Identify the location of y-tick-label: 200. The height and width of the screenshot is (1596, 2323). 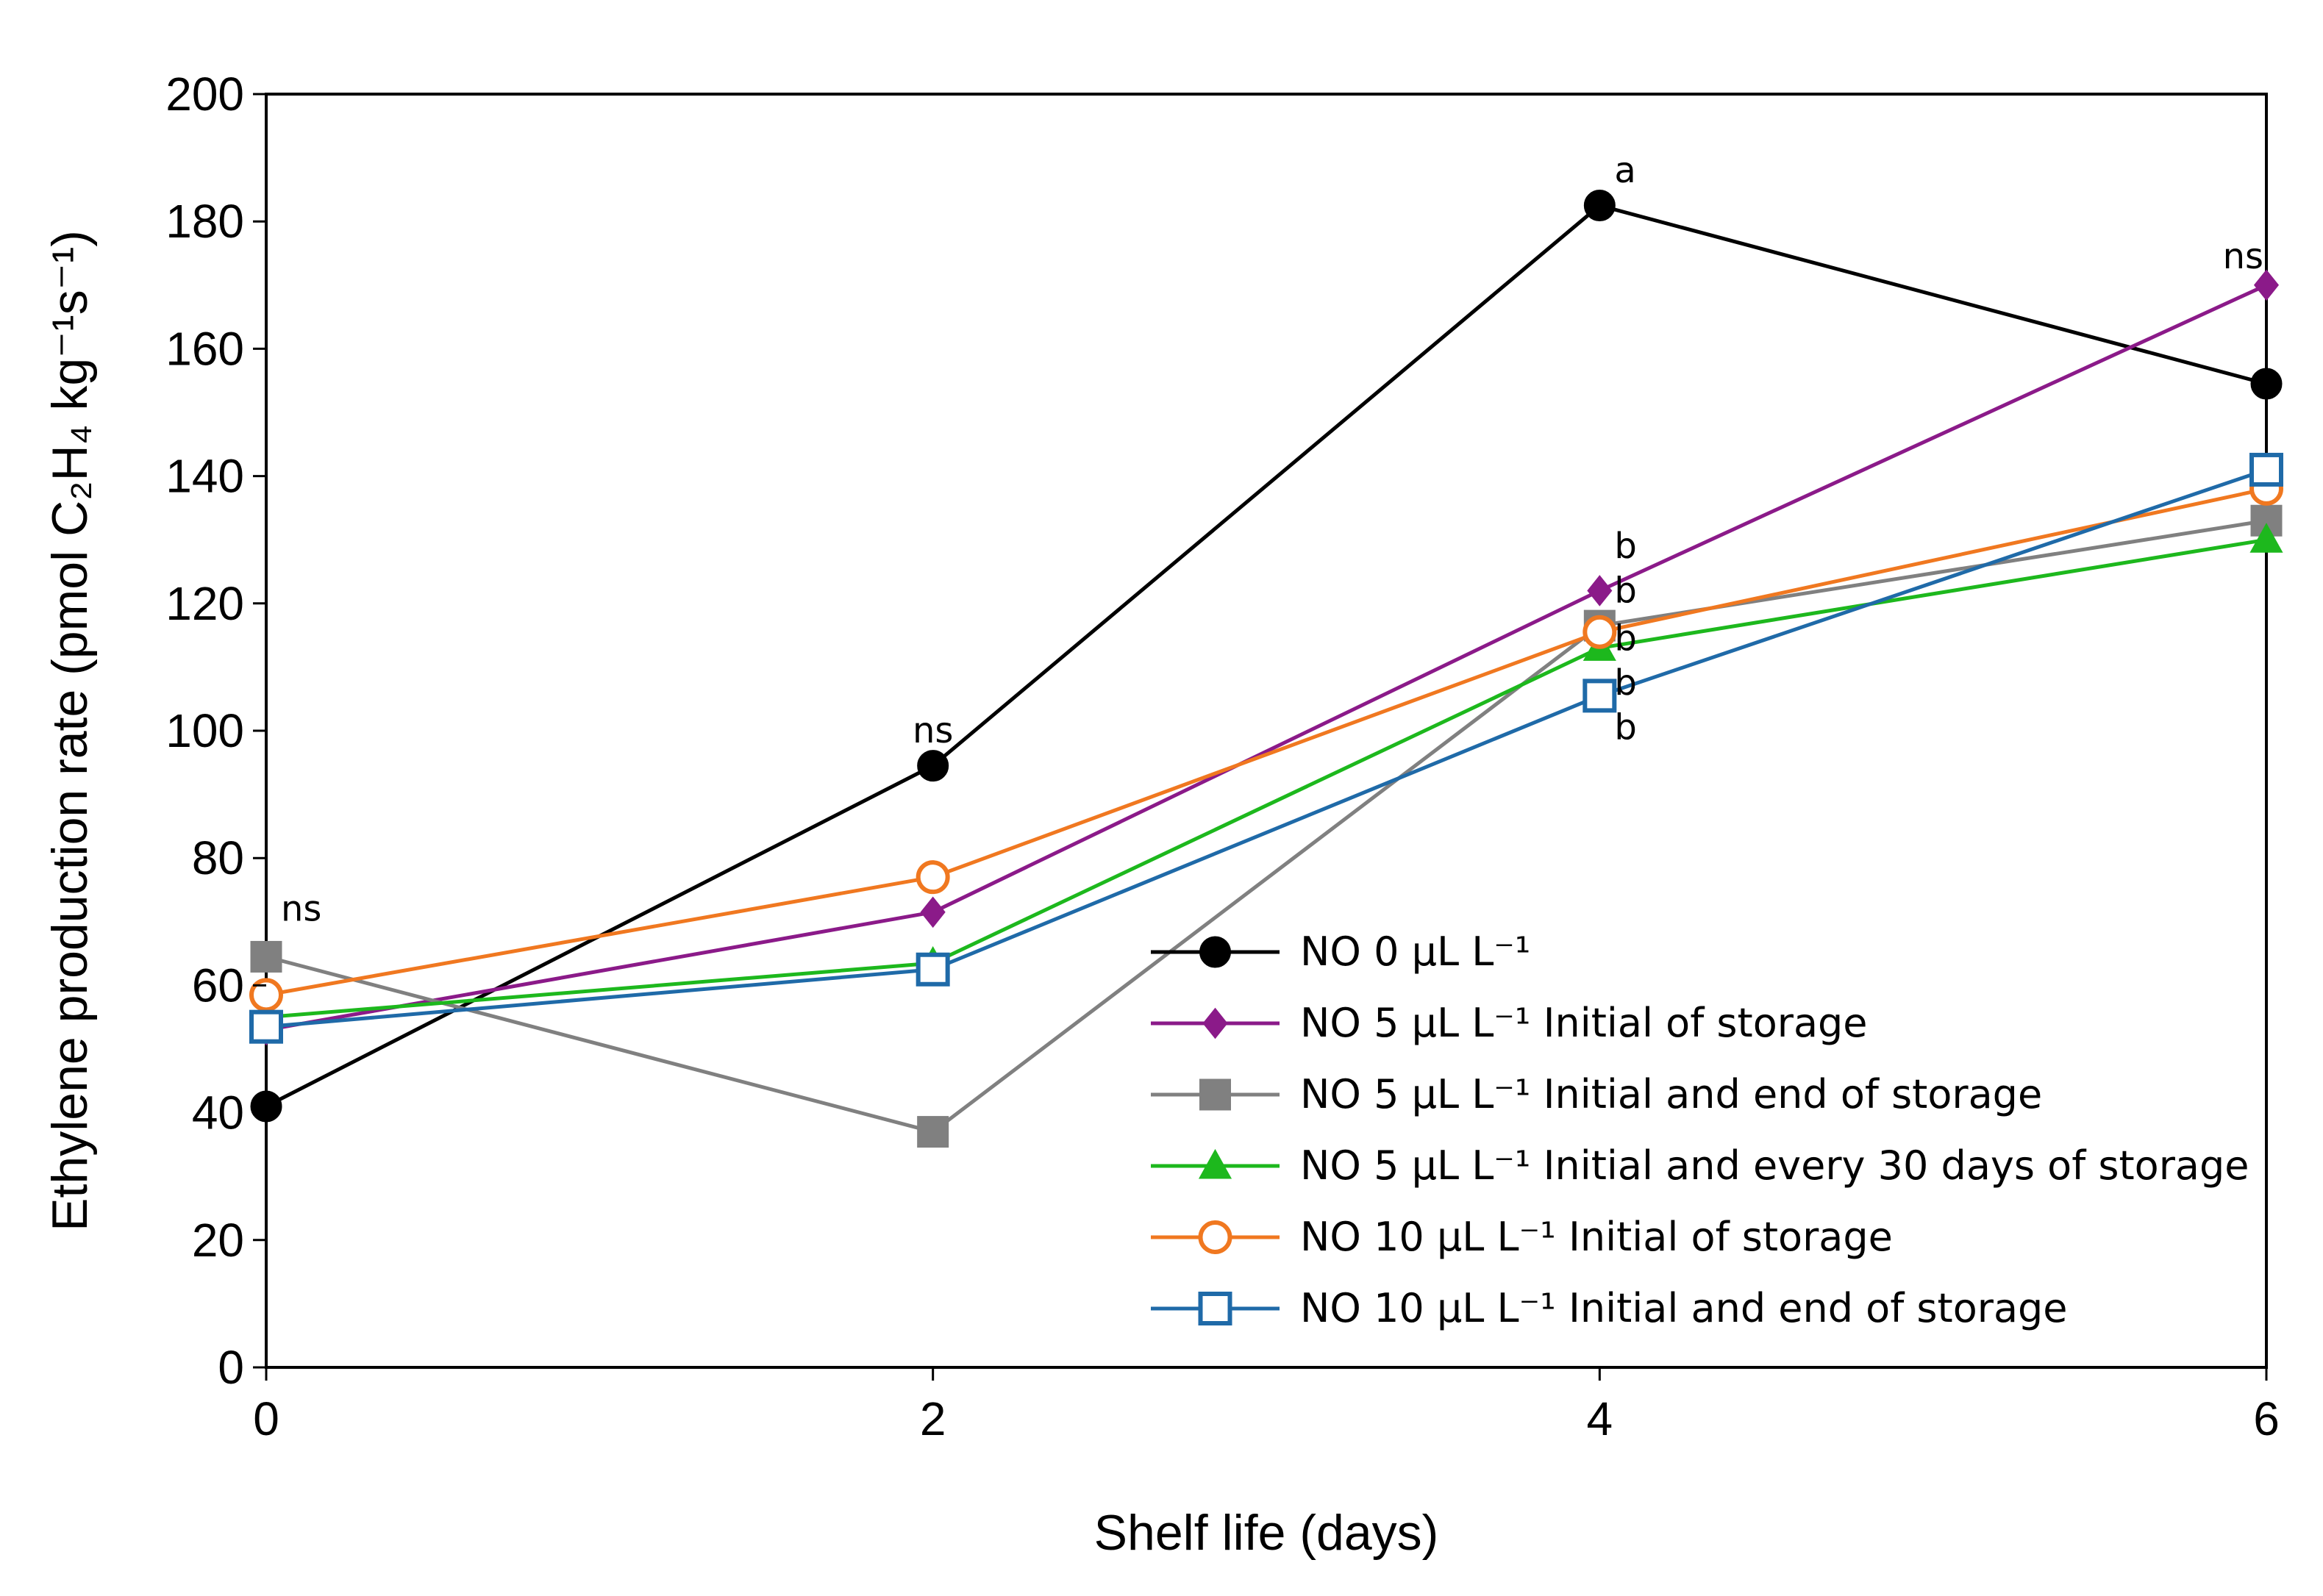
(204, 94).